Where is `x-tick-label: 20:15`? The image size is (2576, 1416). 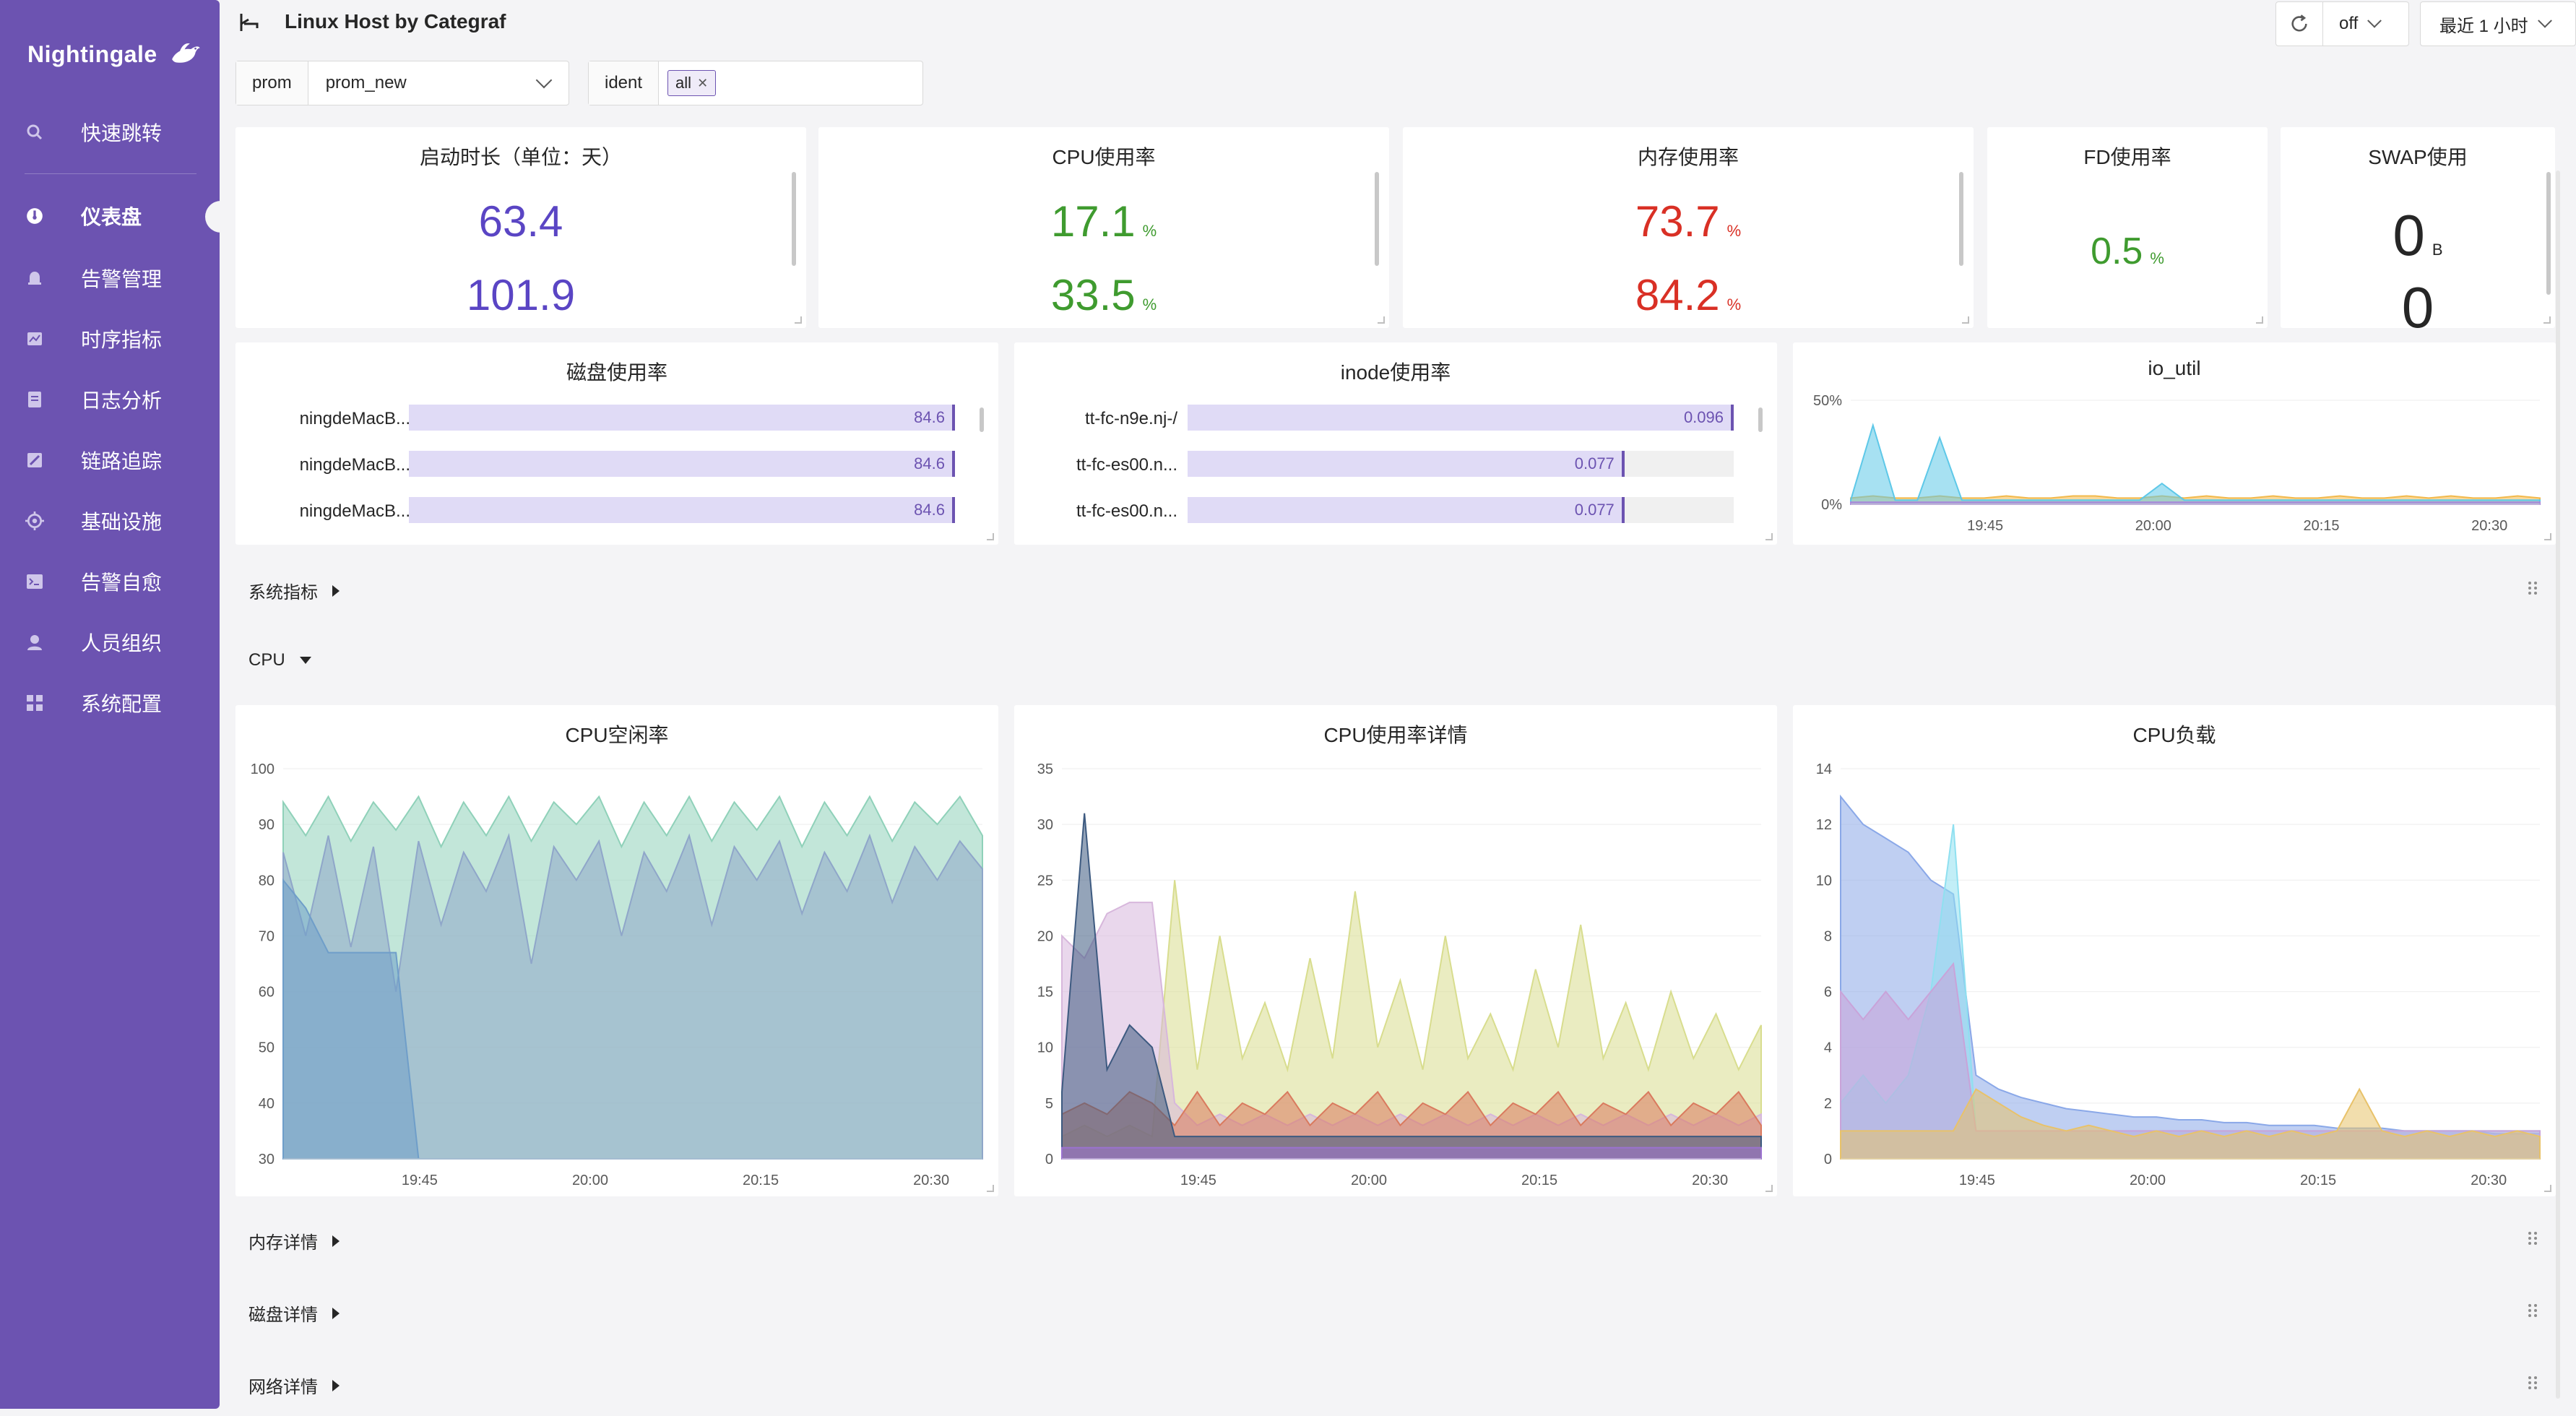 x-tick-label: 20:15 is located at coordinates (2318, 1180).